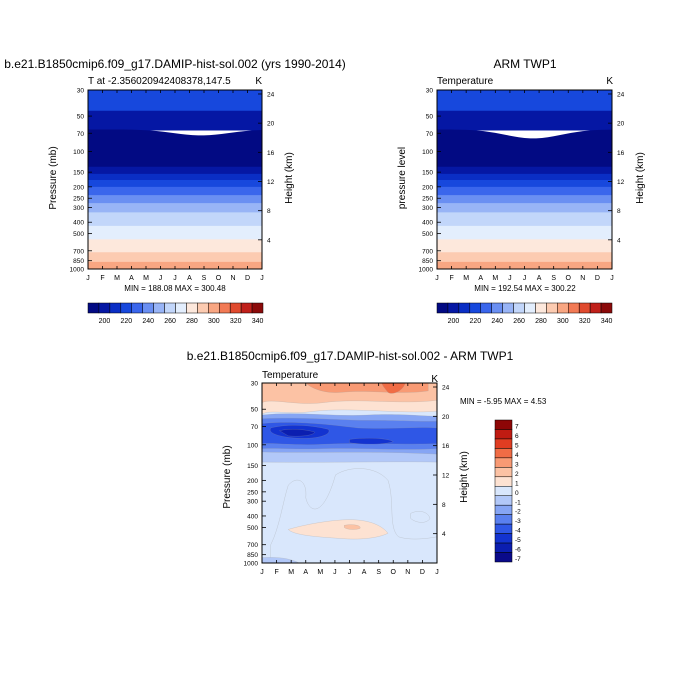  What do you see at coordinates (252, 445) in the screenshot?
I see `panel3-y-tick-label: 100` at bounding box center [252, 445].